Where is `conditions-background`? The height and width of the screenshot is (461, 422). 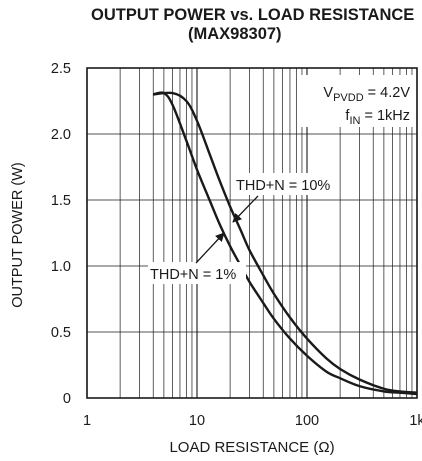
conditions-background is located at coordinates (357, 101).